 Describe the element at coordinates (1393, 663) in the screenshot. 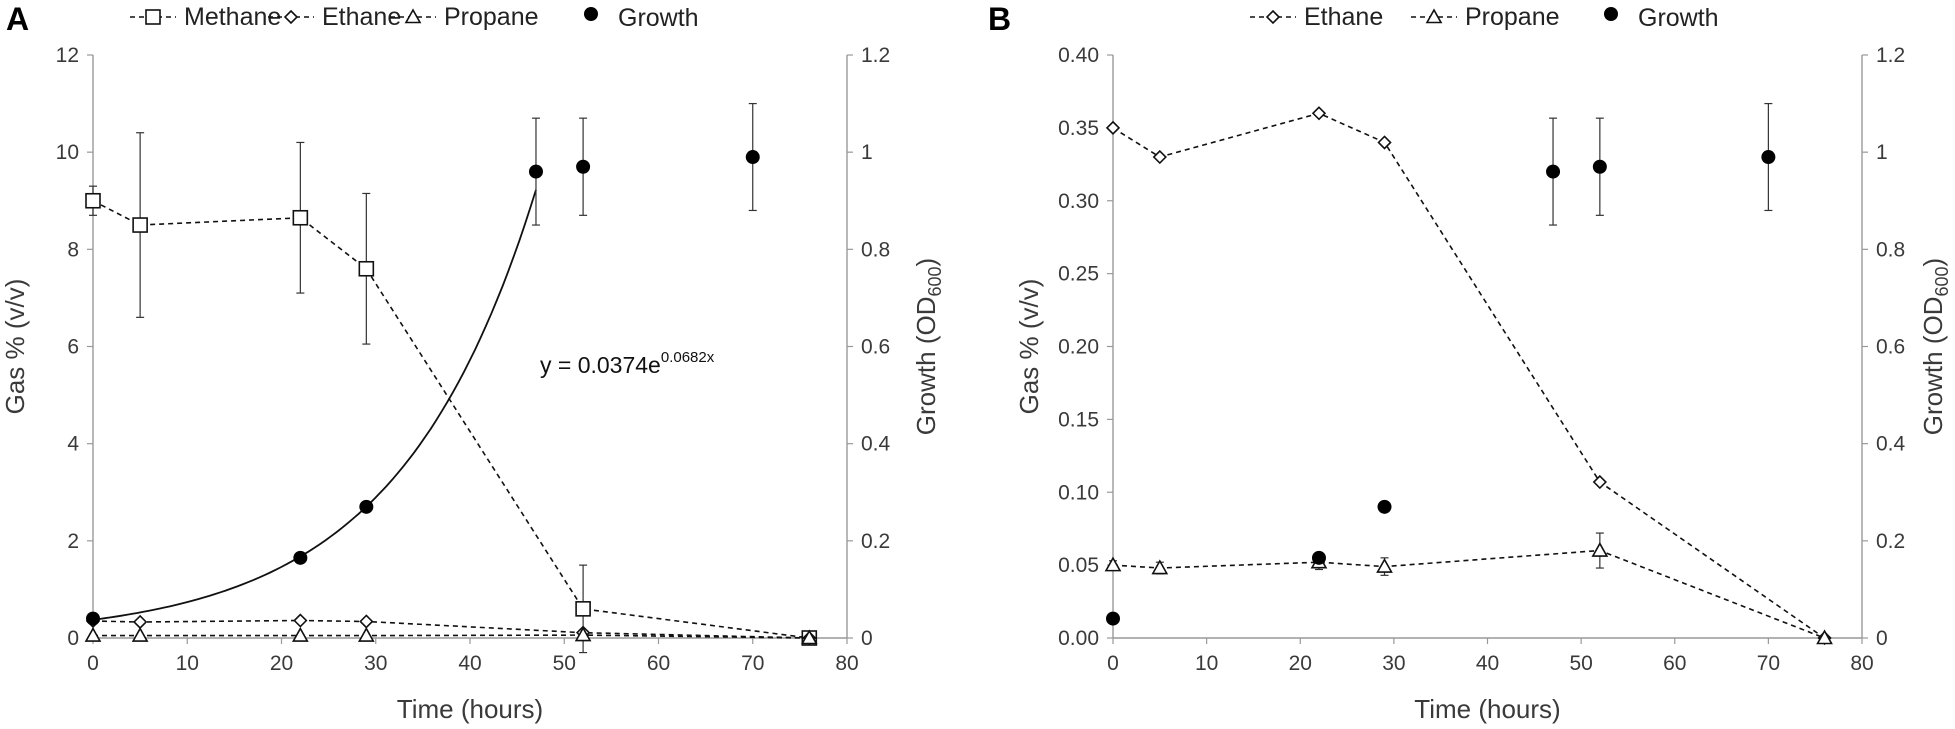

I see `x-tick-label-b: 30` at that location.